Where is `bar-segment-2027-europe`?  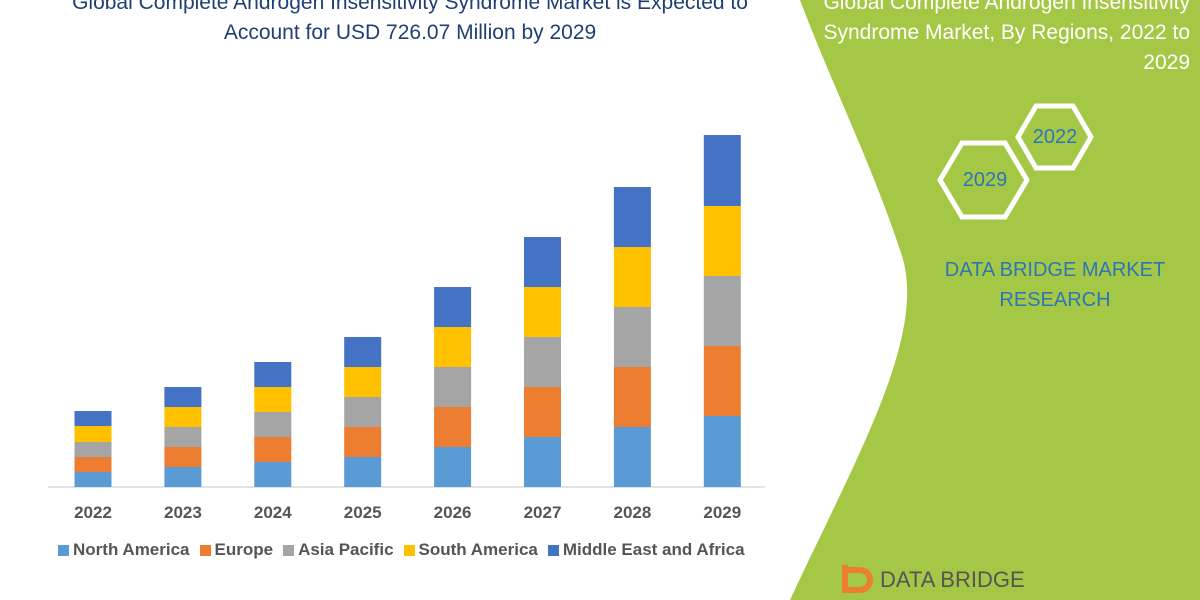
bar-segment-2027-europe is located at coordinates (542, 412).